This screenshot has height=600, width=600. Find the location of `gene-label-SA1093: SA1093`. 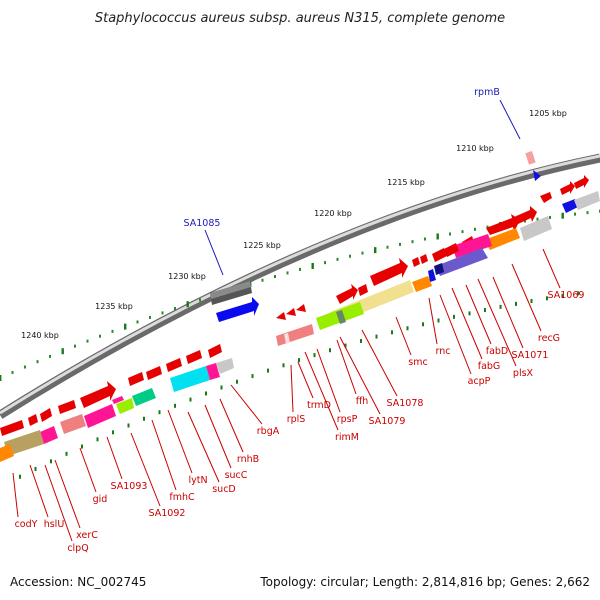

gene-label-SA1093: SA1093 is located at coordinates (129, 486).